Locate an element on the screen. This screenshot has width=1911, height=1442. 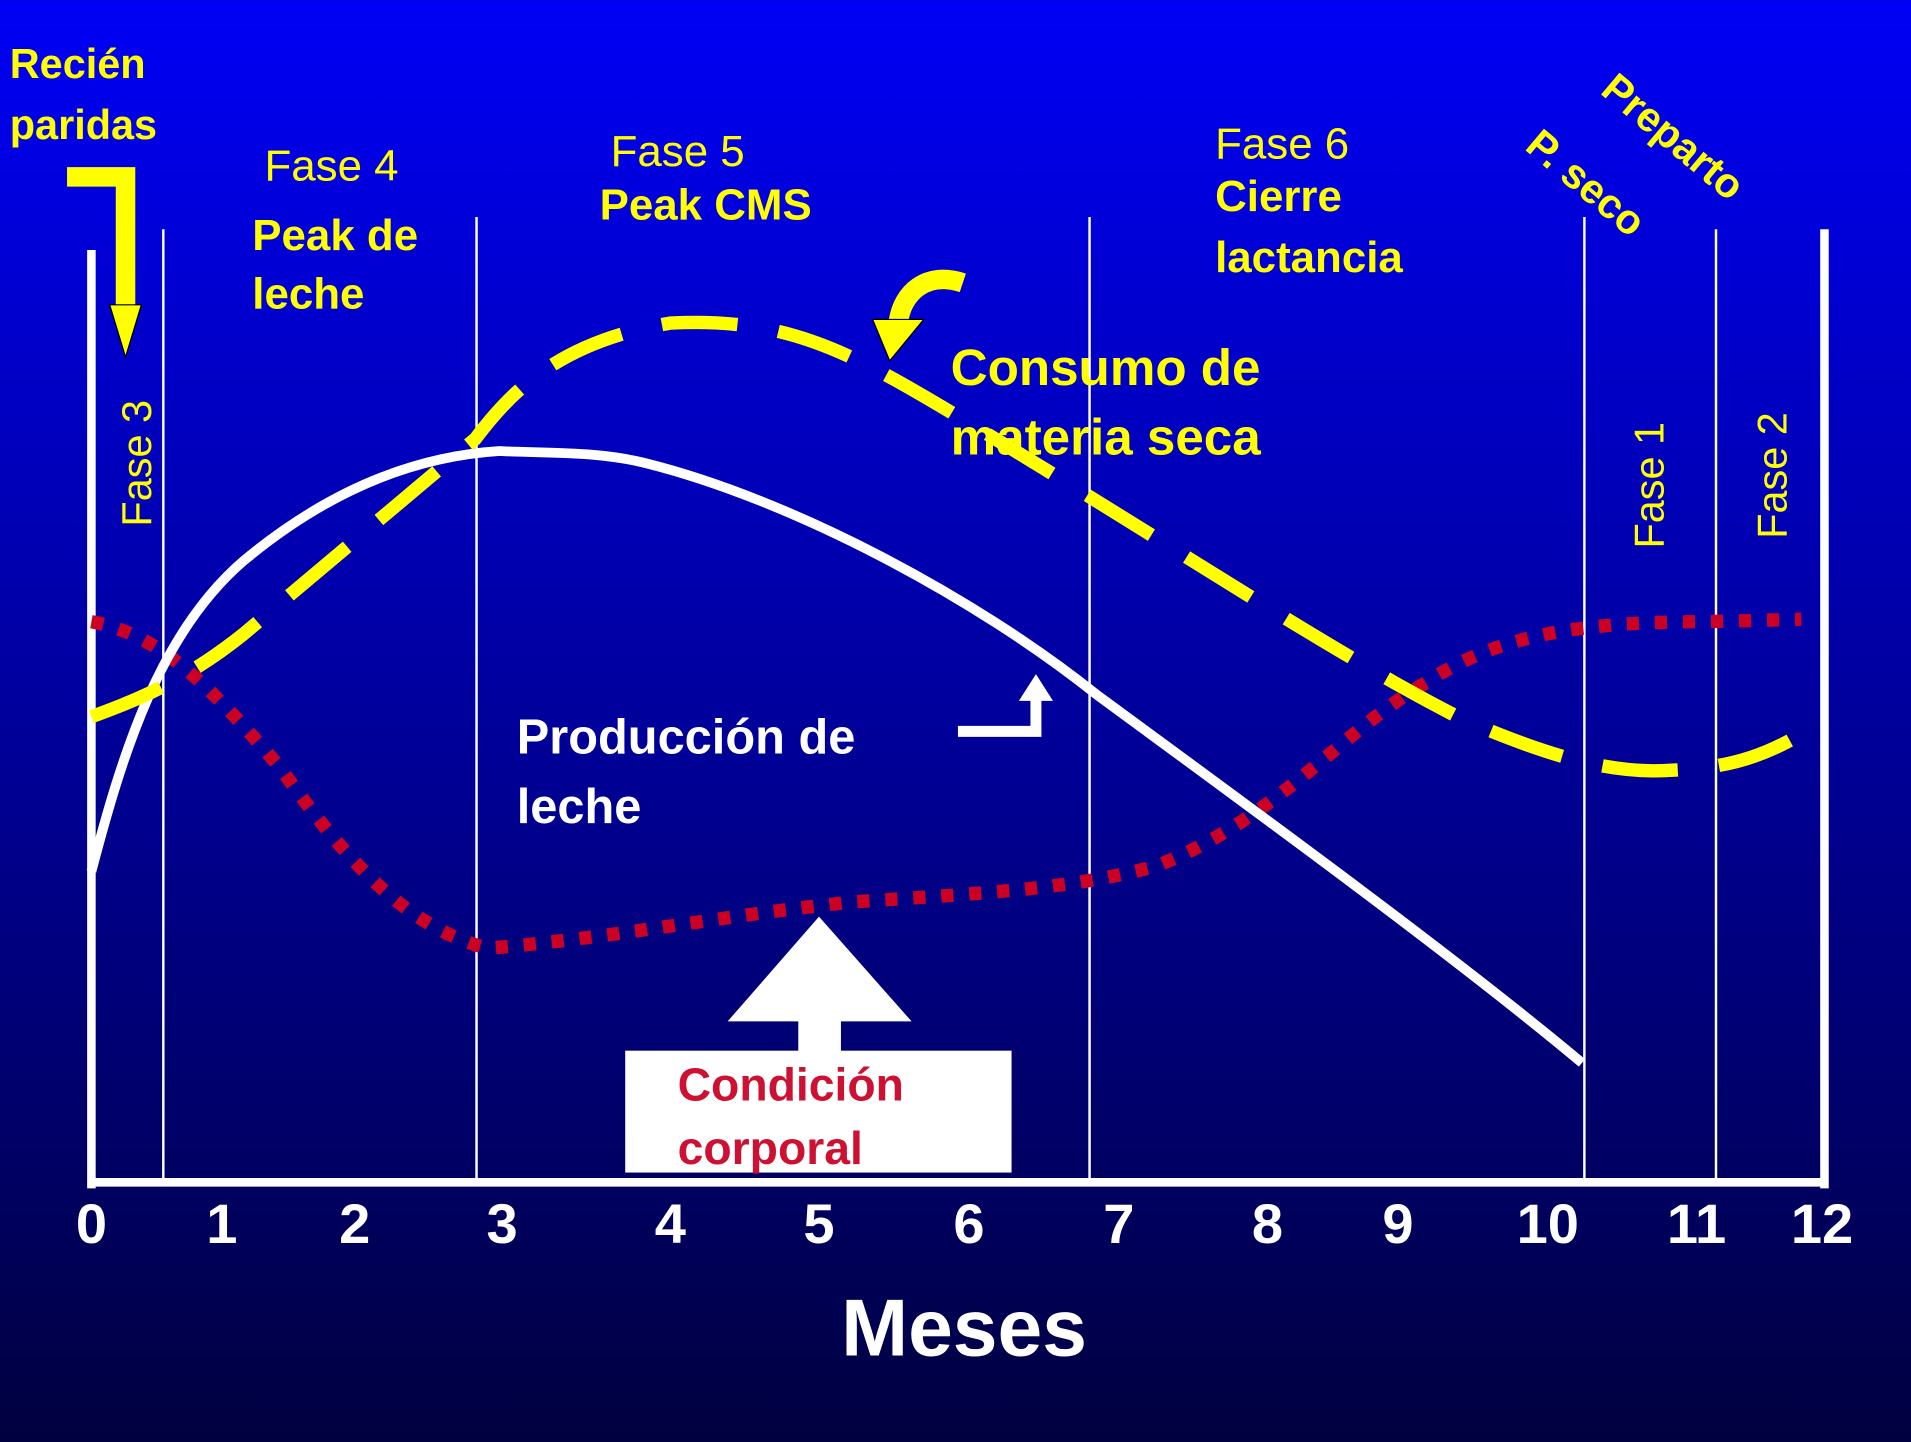
x-tick-label: 7 is located at coordinates (1118, 1223).